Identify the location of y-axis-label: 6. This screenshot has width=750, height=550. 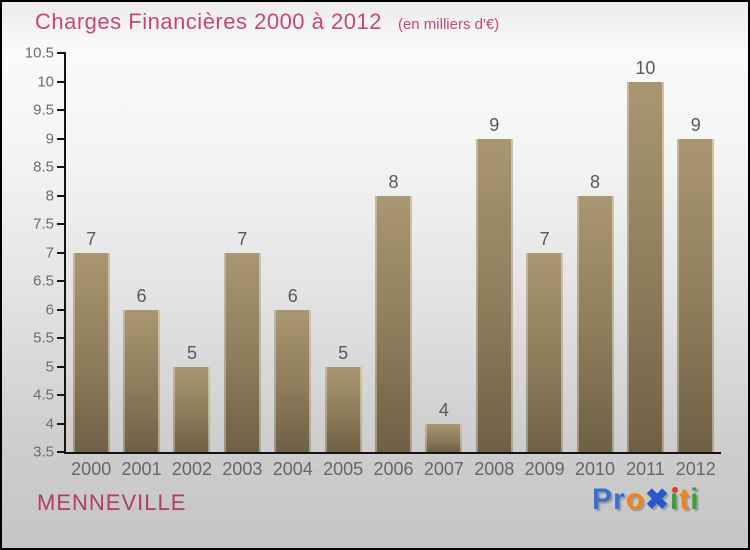
(49, 309).